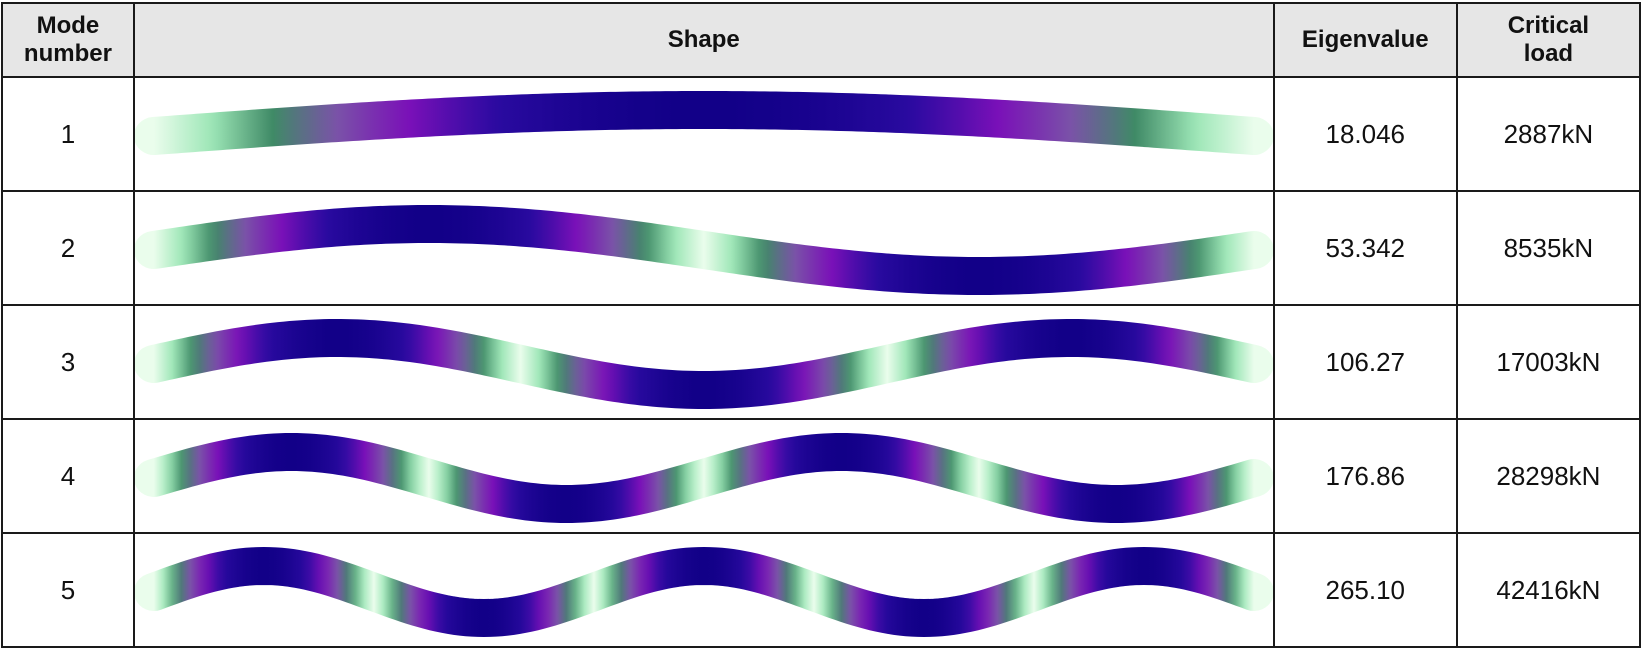 The image size is (1642, 659). I want to click on header-mode-number: Mode number, so click(68, 40).